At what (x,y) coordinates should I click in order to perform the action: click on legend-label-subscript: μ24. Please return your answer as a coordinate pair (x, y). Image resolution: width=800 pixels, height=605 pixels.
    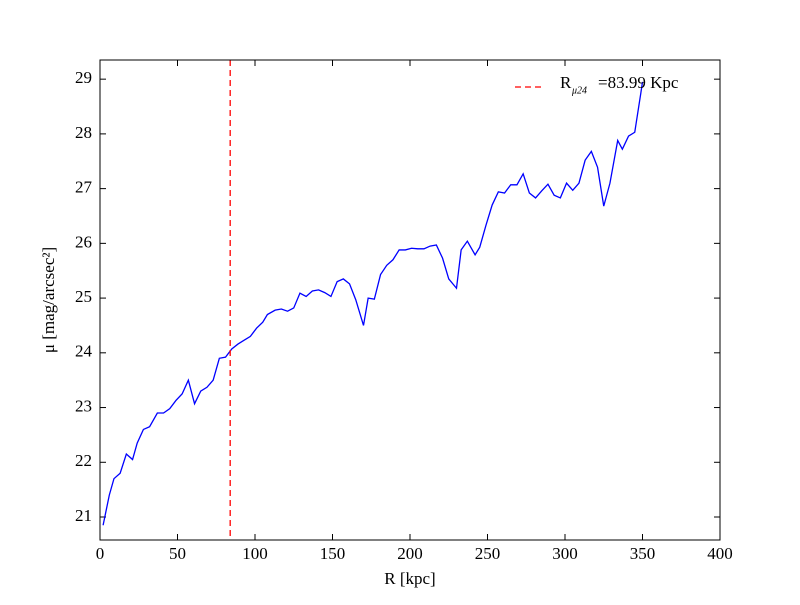
    Looking at the image, I should click on (579, 90).